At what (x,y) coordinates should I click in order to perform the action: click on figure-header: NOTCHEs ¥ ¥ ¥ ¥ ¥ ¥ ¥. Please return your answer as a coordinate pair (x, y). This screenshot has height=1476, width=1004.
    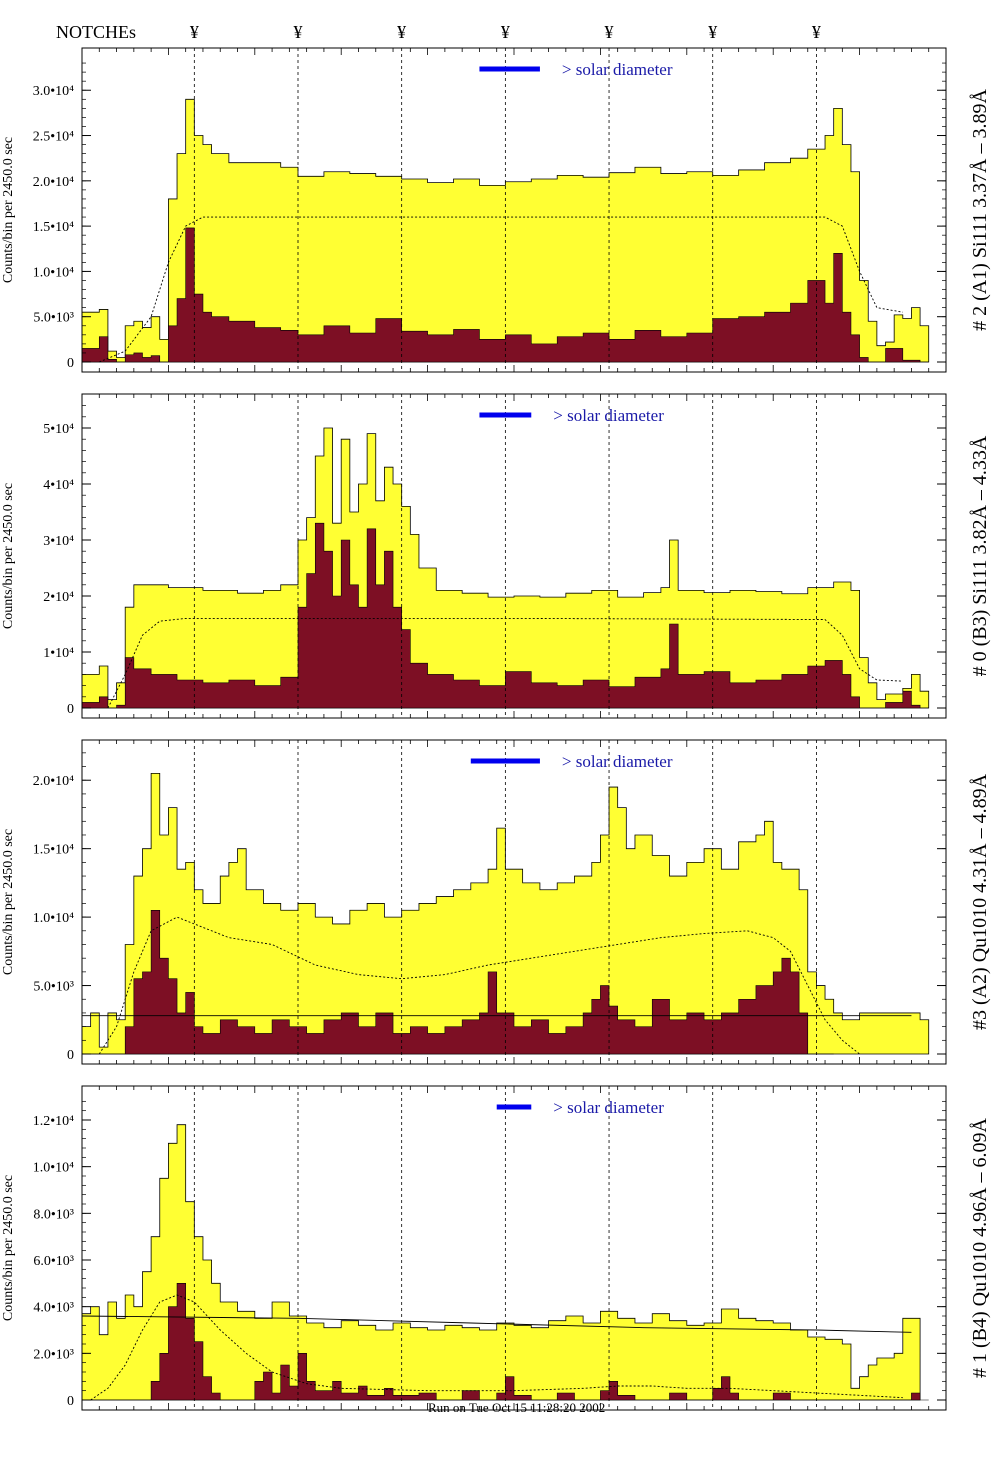
    Looking at the image, I should click on (438, 32).